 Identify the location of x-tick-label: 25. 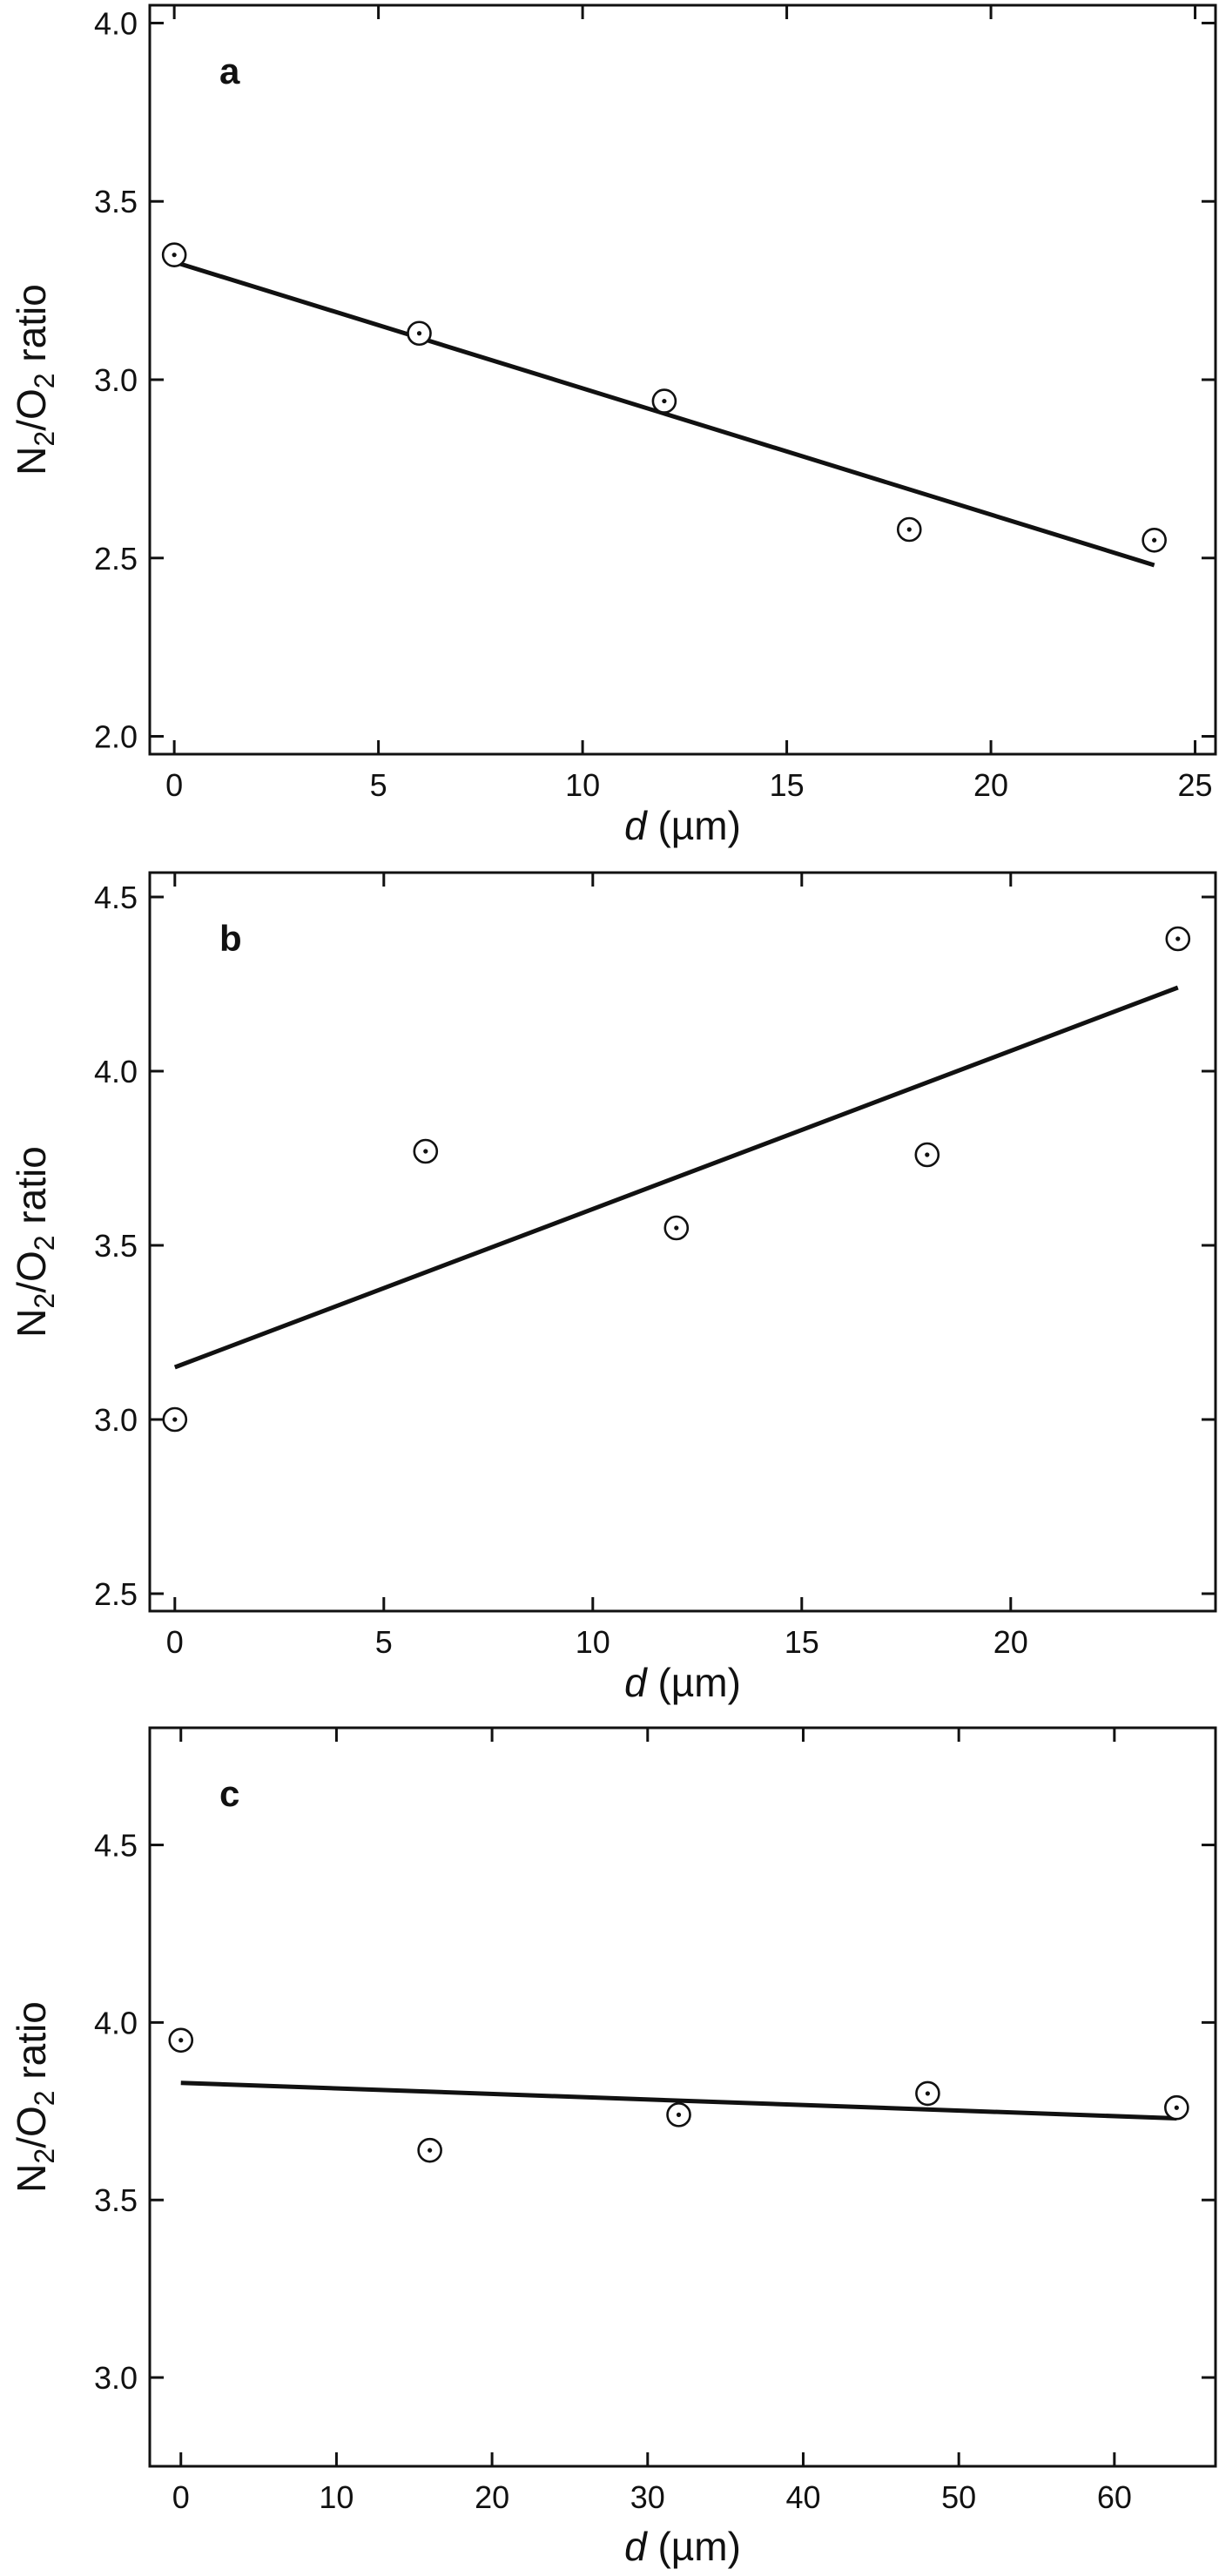
(1195, 785).